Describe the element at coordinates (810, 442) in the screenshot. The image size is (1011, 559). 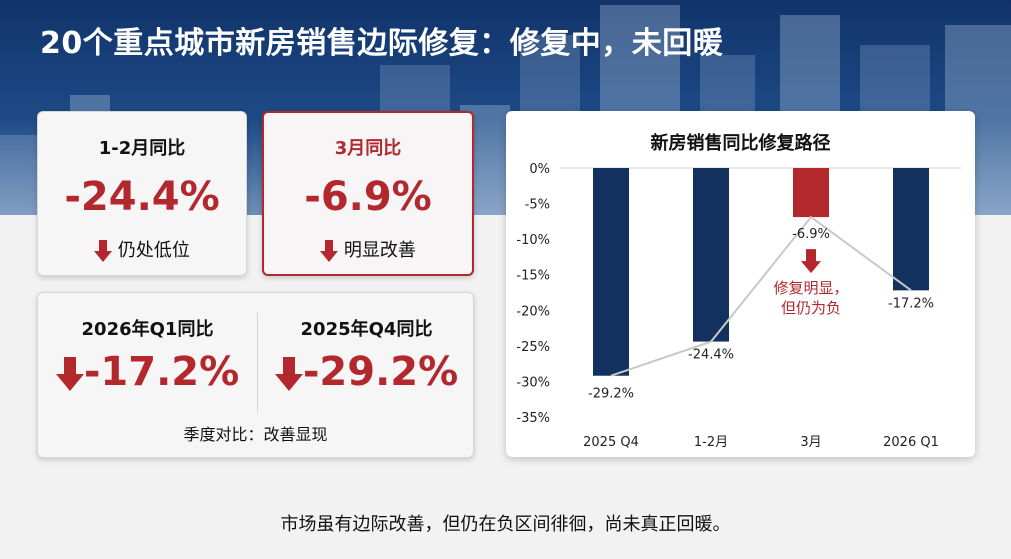
I see `x-tick-label: 3月` at that location.